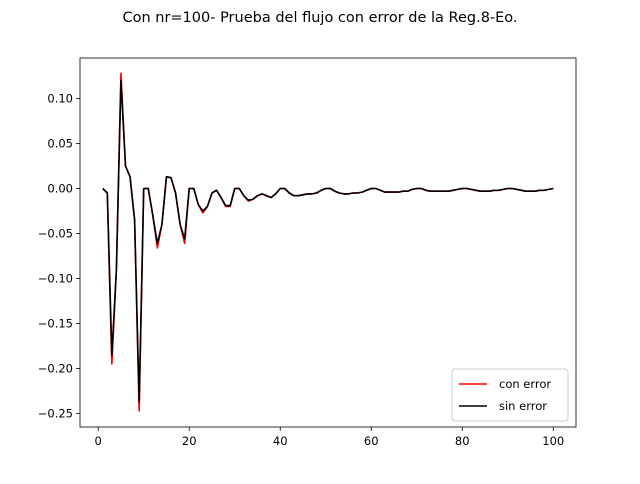 The height and width of the screenshot is (484, 640). Describe the element at coordinates (553, 441) in the screenshot. I see `x-tick-label: 100` at that location.